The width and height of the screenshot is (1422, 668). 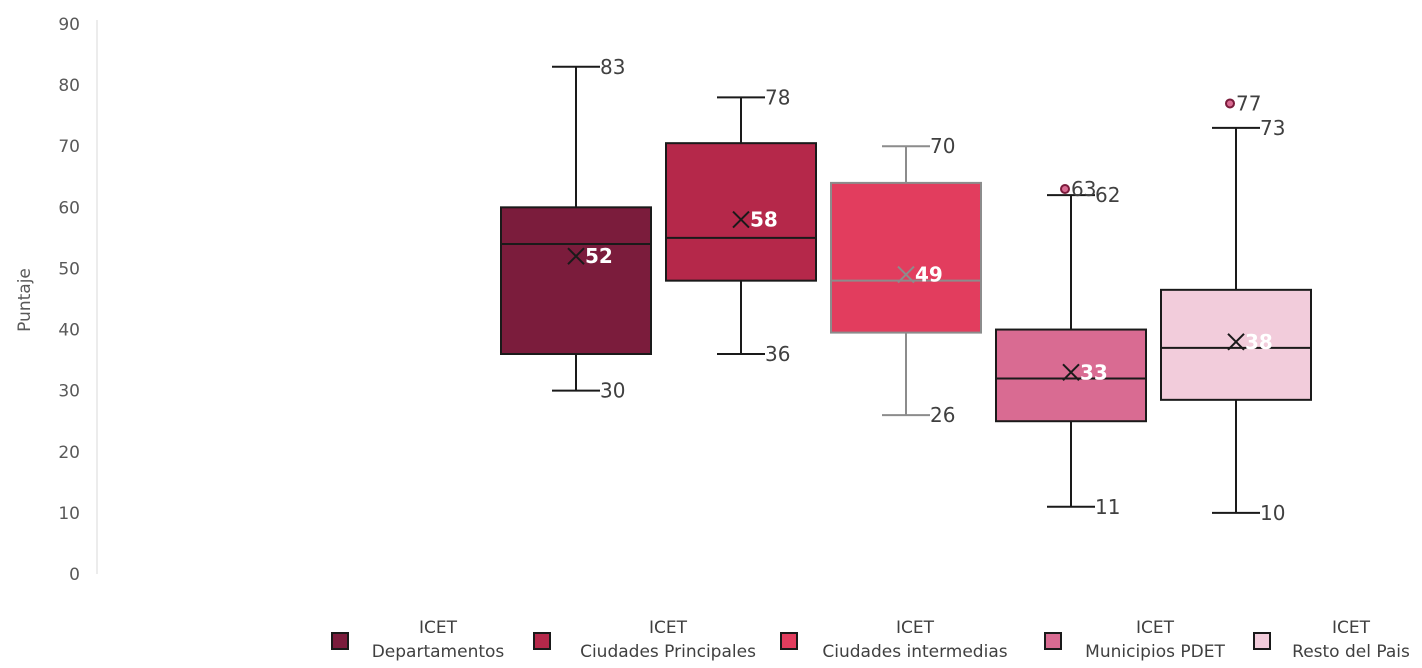 I want to click on max-label: 78, so click(x=777, y=97).